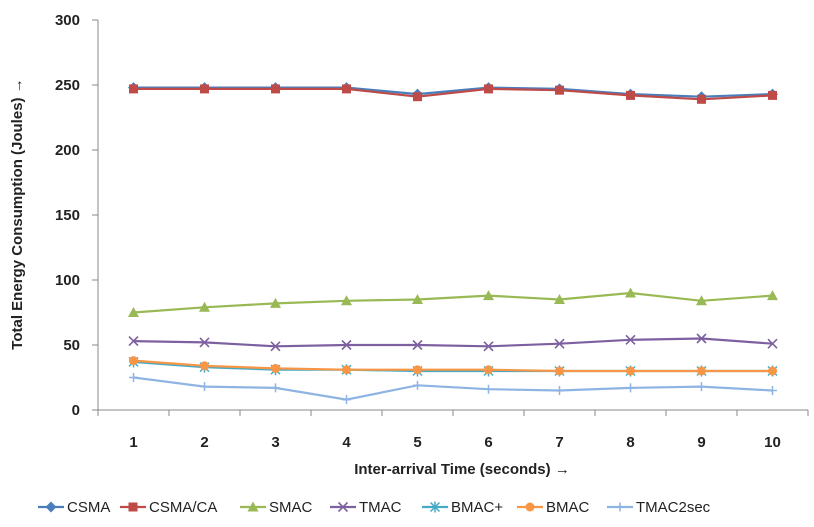 This screenshot has height=527, width=814. What do you see at coordinates (380, 507) in the screenshot?
I see `legend-label: TMAC` at bounding box center [380, 507].